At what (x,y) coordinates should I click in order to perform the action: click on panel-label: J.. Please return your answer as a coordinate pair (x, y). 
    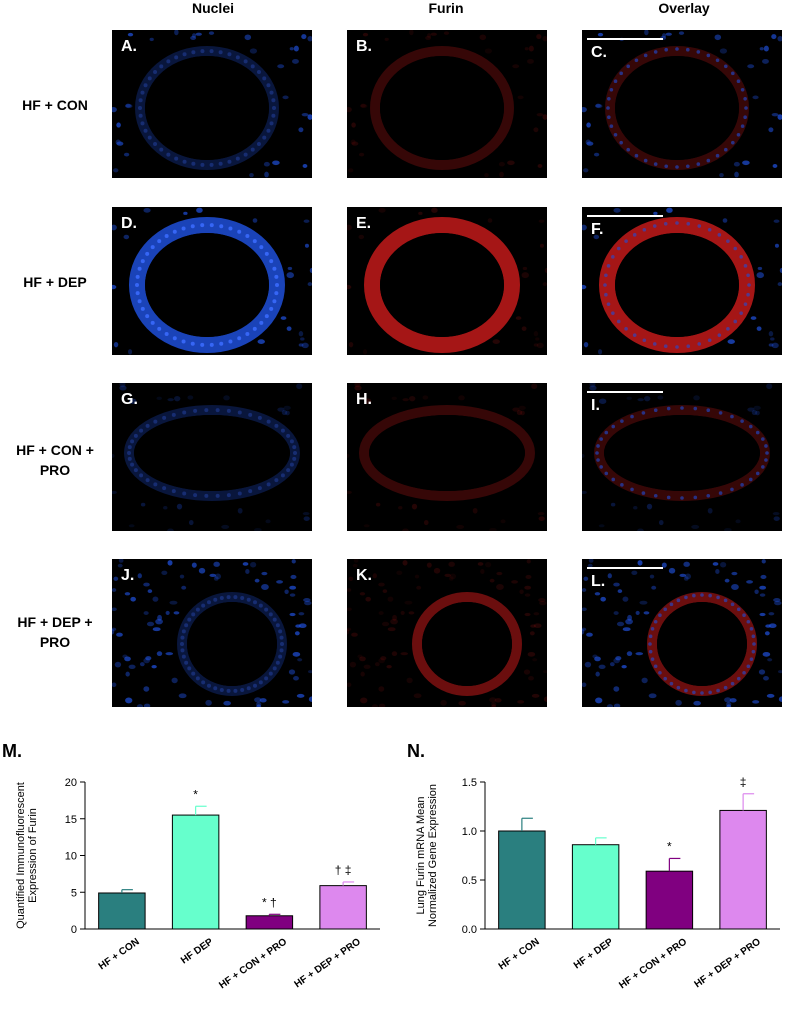
    Looking at the image, I should click on (128, 575).